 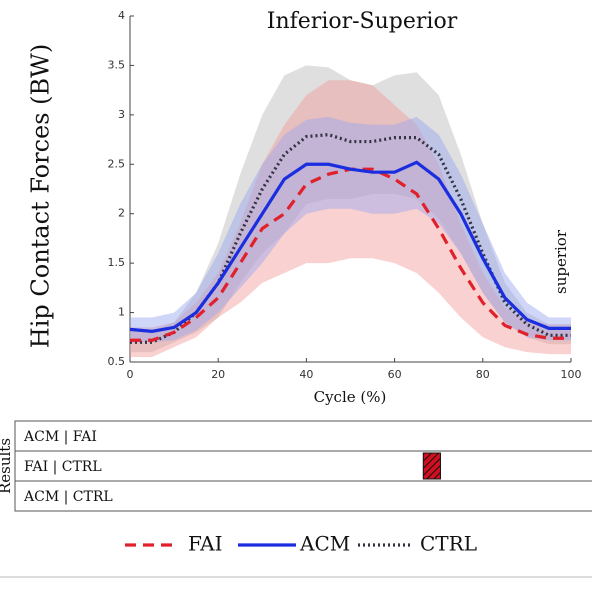 What do you see at coordinates (324, 544) in the screenshot?
I see `legend-label: ACM` at bounding box center [324, 544].